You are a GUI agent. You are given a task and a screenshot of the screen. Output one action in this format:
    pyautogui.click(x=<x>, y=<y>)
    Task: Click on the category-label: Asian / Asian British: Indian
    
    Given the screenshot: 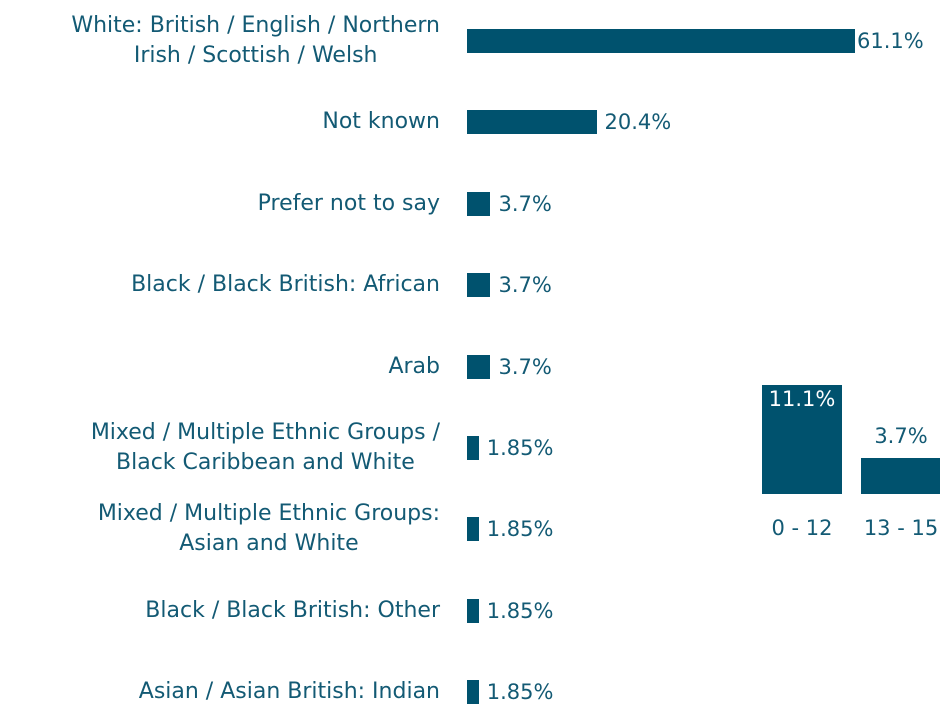 What is the action you would take?
    pyautogui.click(x=289, y=692)
    